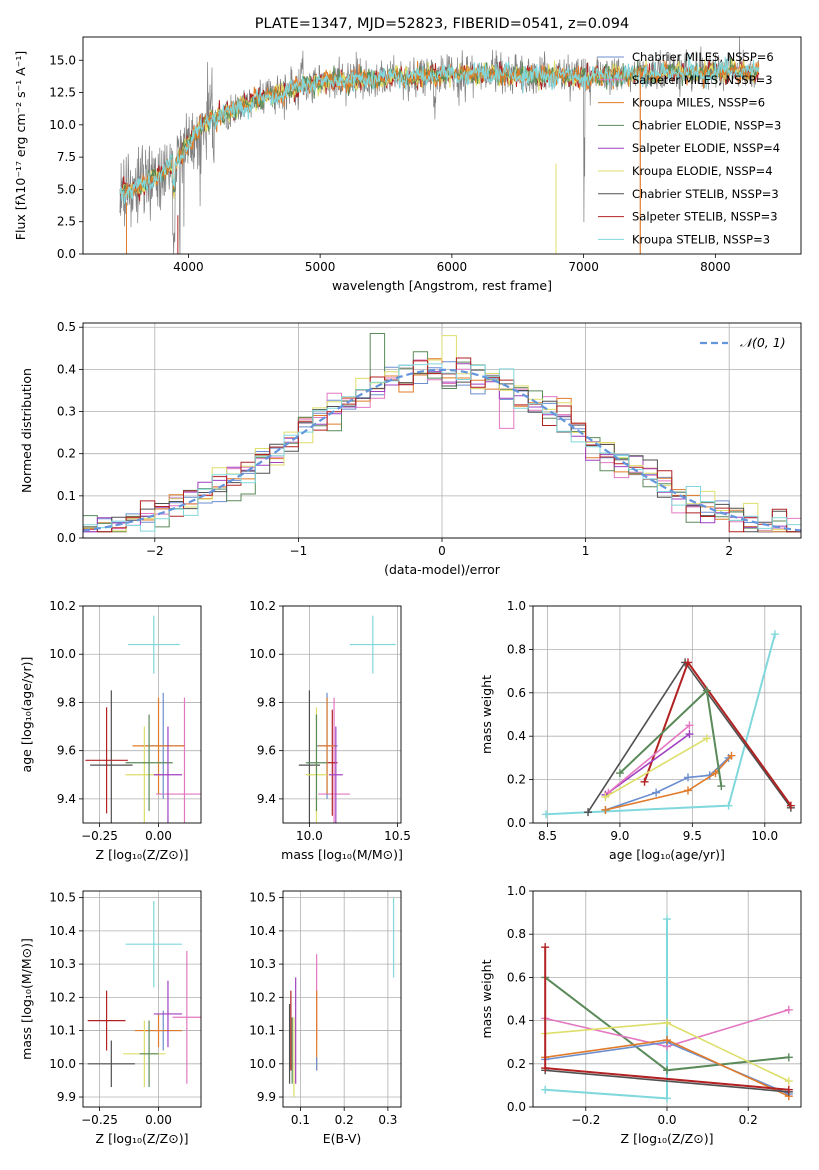 The width and height of the screenshot is (819, 1170). Describe the element at coordinates (649, 759) in the screenshot. I see `series-line-salpeter_miles` at that location.